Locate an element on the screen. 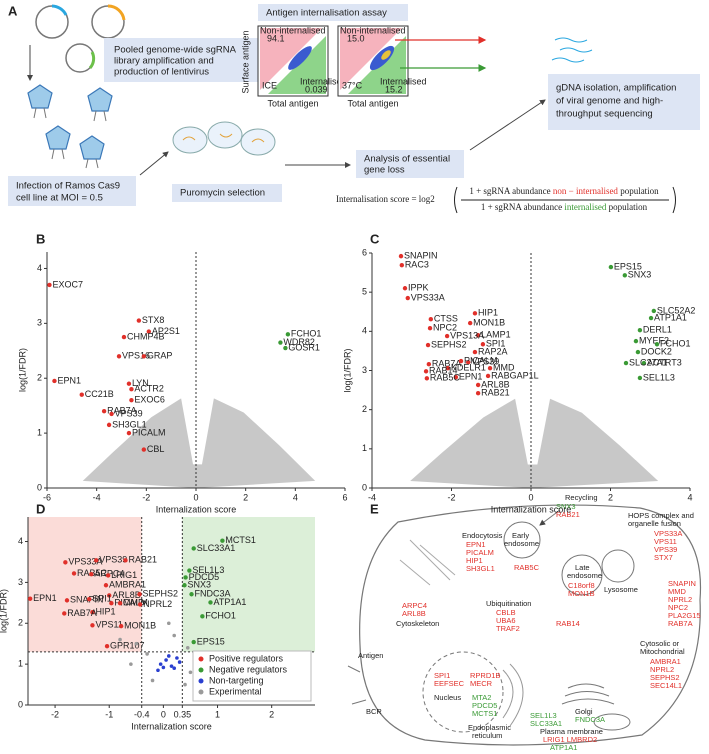 This screenshot has height=754, width=709. step-text: gene loss is located at coordinates (384, 170).